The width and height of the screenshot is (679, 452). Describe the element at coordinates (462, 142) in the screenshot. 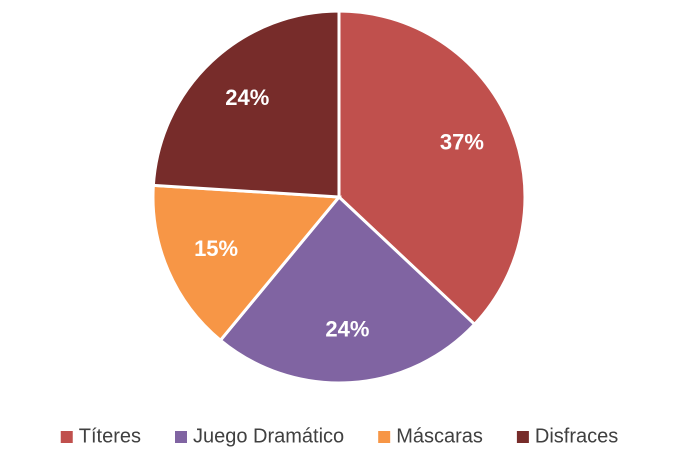

I see `value-label: 37%` at that location.